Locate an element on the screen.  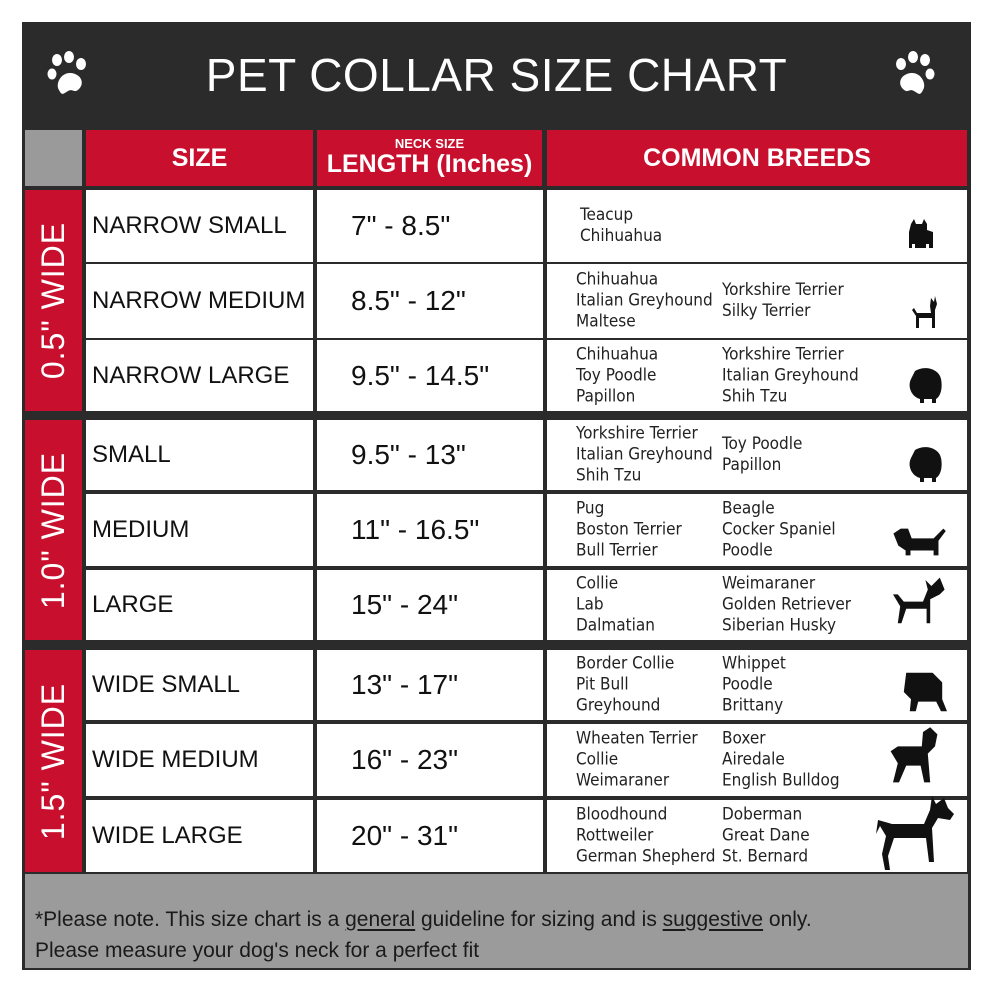
breed-column: Collie Lab Dalmatian is located at coordinates (615, 605).